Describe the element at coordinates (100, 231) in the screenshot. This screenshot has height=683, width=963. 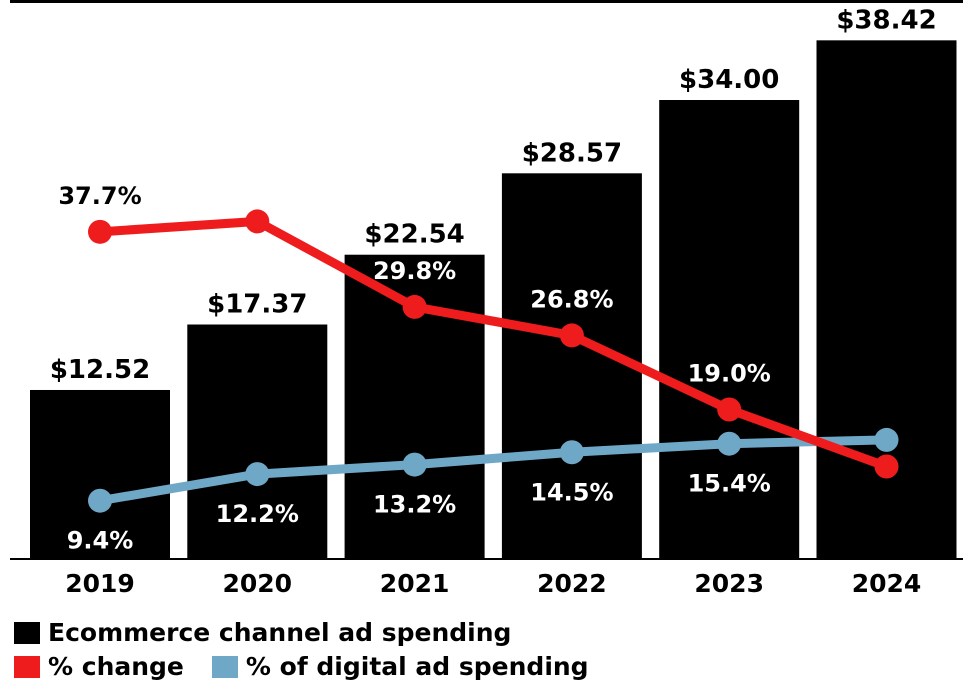
I see `change-point-2019` at that location.